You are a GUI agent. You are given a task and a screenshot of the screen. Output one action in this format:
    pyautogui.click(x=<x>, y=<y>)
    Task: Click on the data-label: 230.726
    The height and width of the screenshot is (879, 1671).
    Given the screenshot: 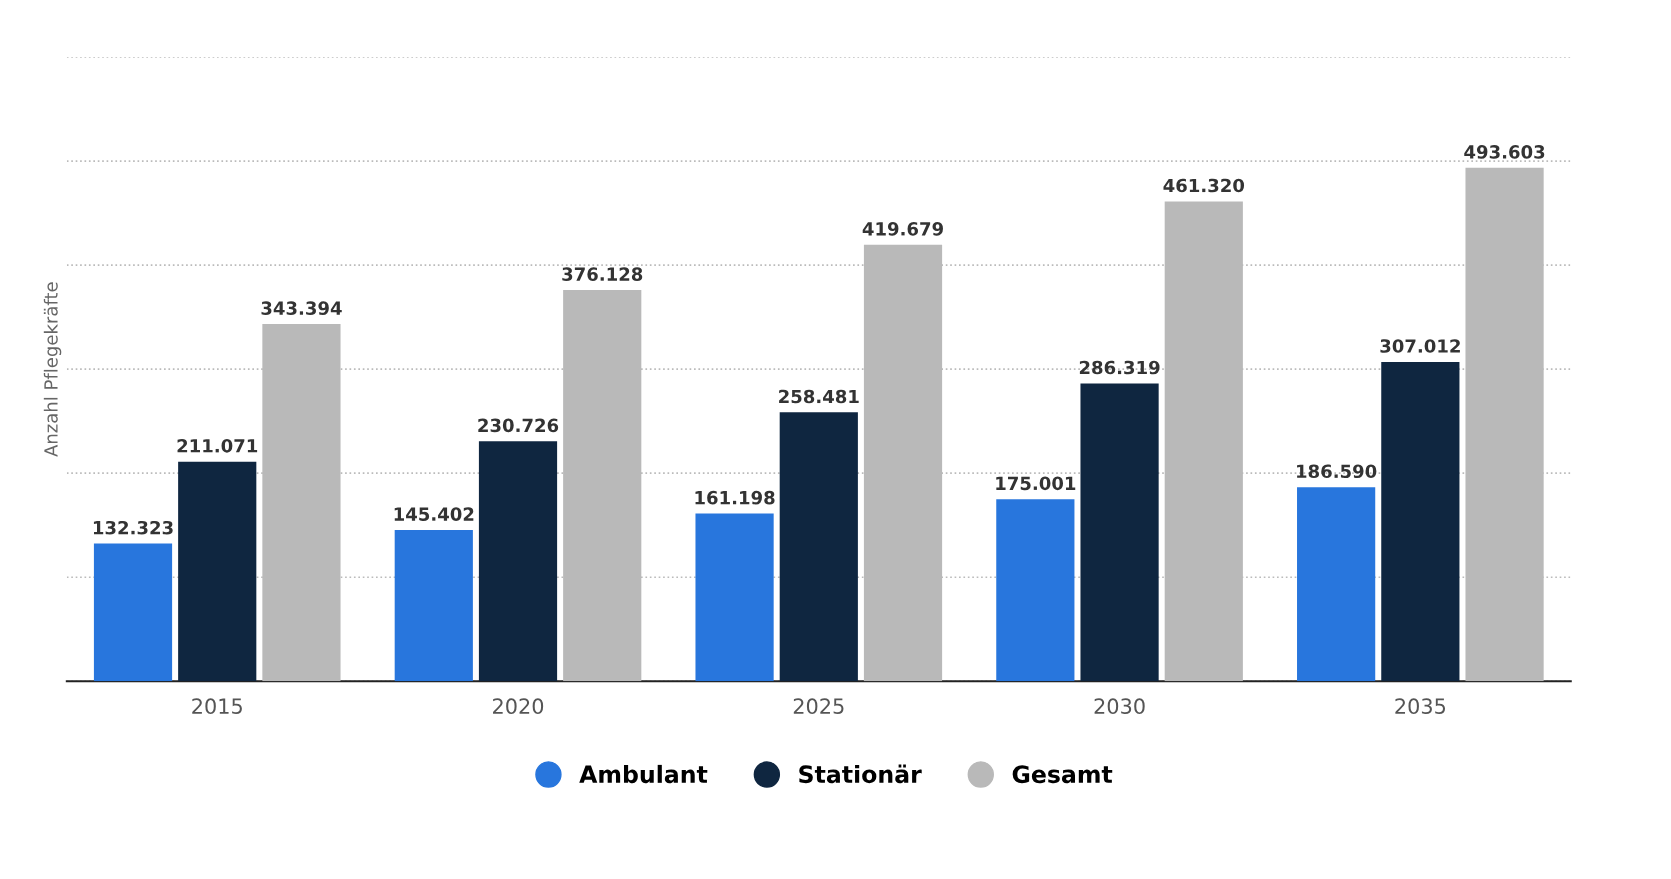 What is the action you would take?
    pyautogui.click(x=518, y=425)
    